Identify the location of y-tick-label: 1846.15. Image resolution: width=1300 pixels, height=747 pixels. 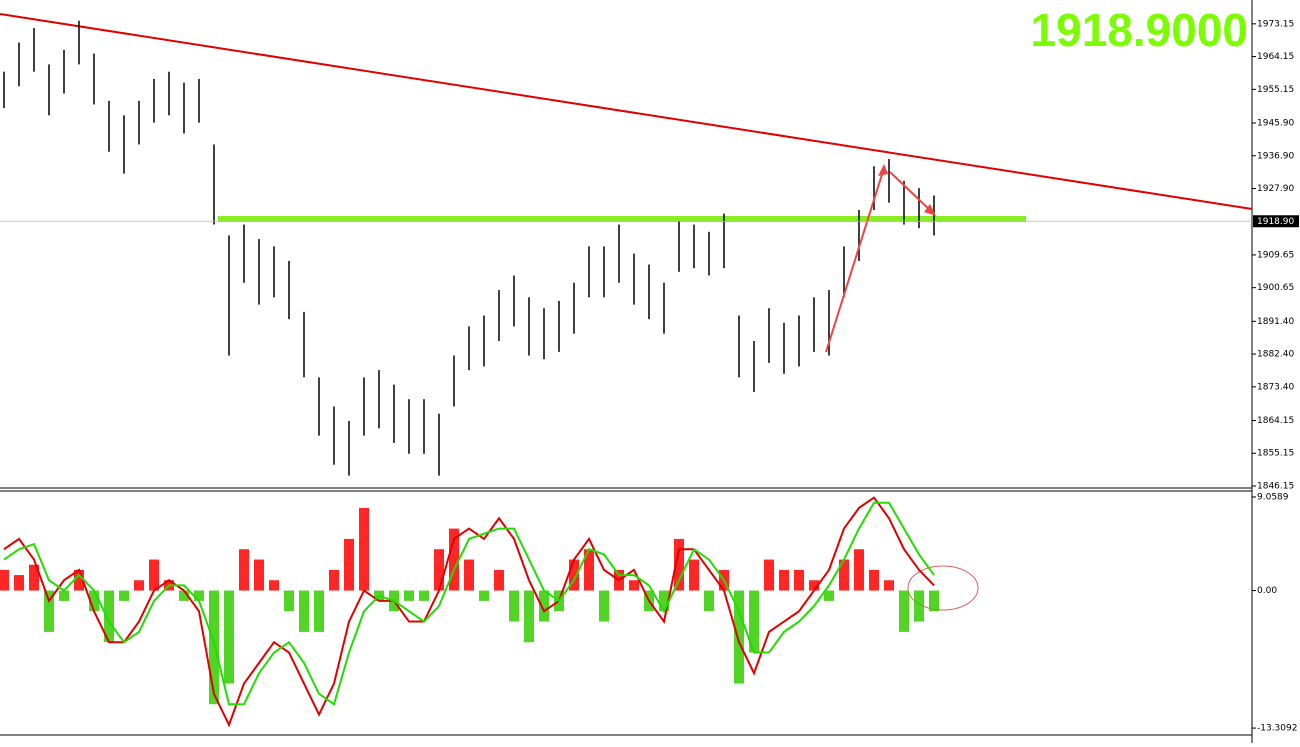
(1275, 486).